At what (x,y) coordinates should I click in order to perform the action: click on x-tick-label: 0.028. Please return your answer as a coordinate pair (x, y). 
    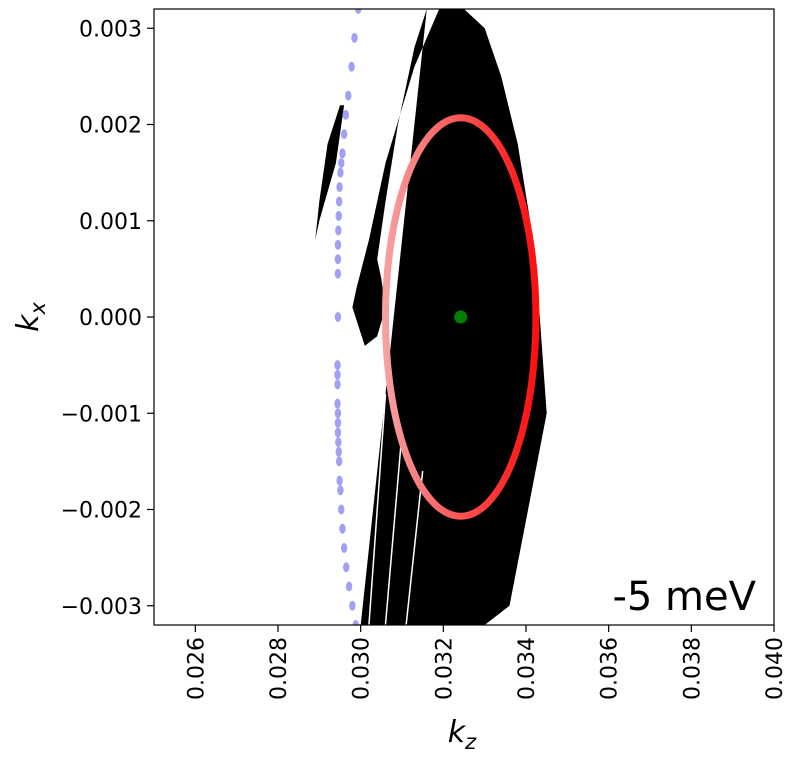
    Looking at the image, I should click on (279, 668).